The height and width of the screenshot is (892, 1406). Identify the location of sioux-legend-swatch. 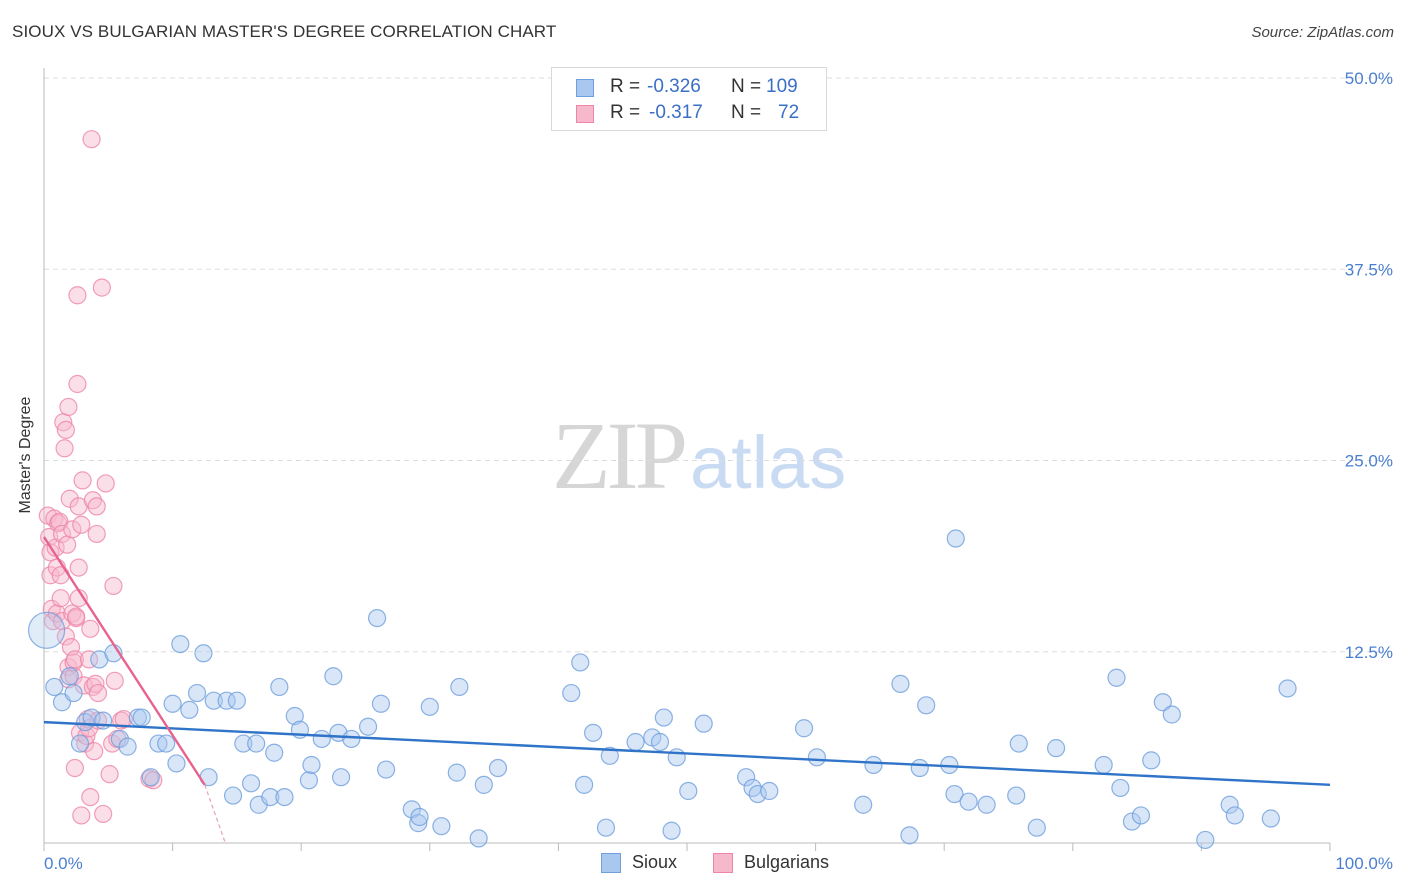
(611, 863).